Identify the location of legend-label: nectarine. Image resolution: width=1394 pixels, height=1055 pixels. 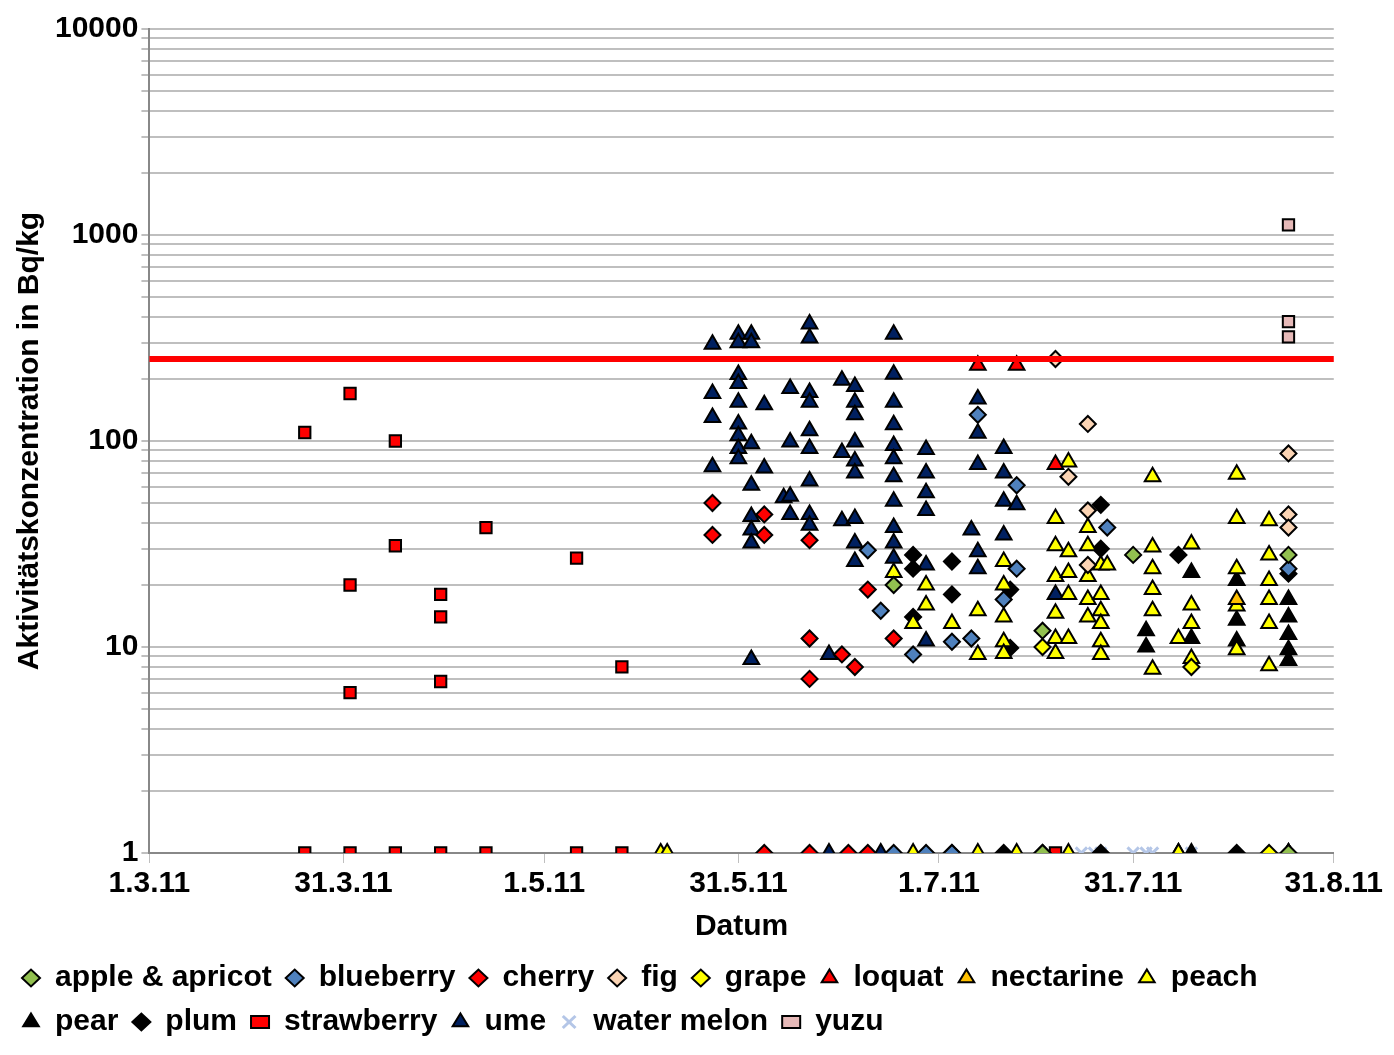
(1057, 976).